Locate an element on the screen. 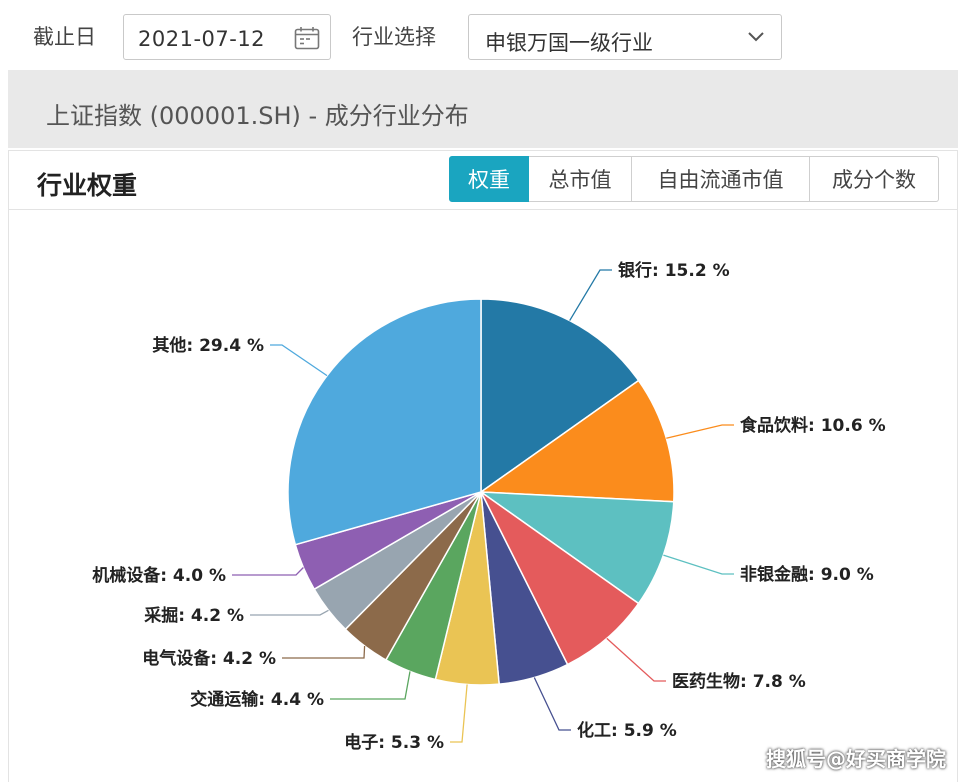 The width and height of the screenshot is (966, 782). metric-tabs: 权重 总市值 自由流通市值 成分个数 is located at coordinates (694, 179).